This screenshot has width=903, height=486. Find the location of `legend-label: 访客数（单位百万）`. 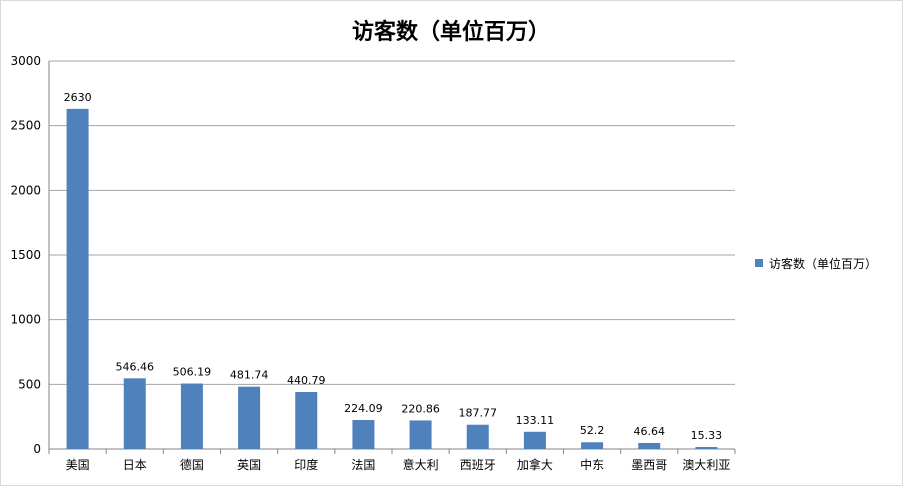

legend-label: 访客数（单位百万） is located at coordinates (823, 263).